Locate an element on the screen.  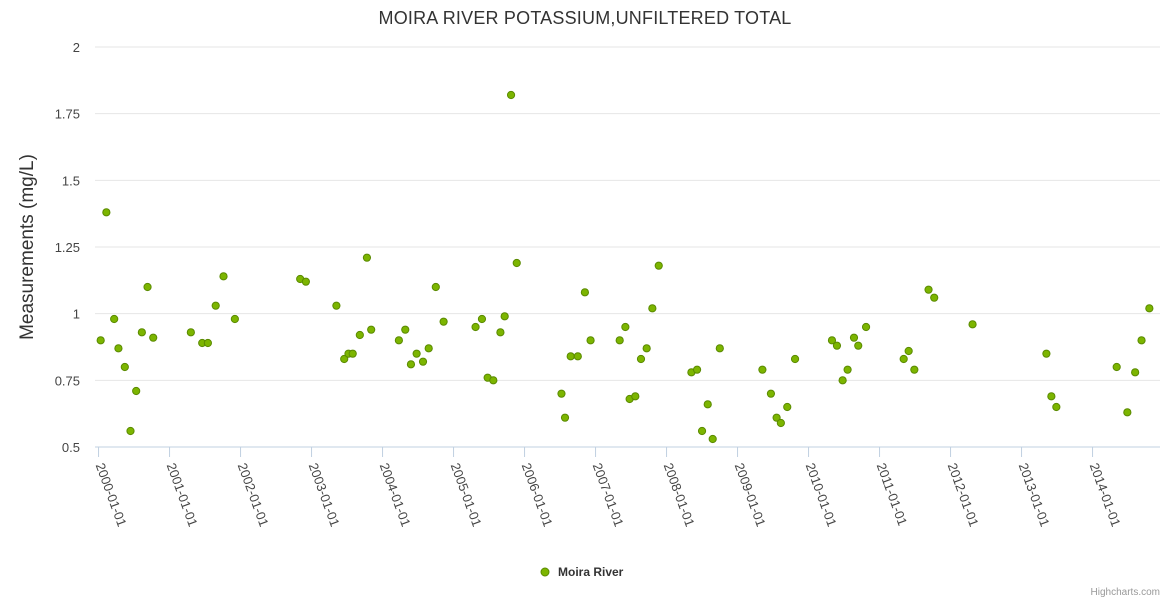
credits-link: Highcharts.com is located at coordinates (1125, 592).